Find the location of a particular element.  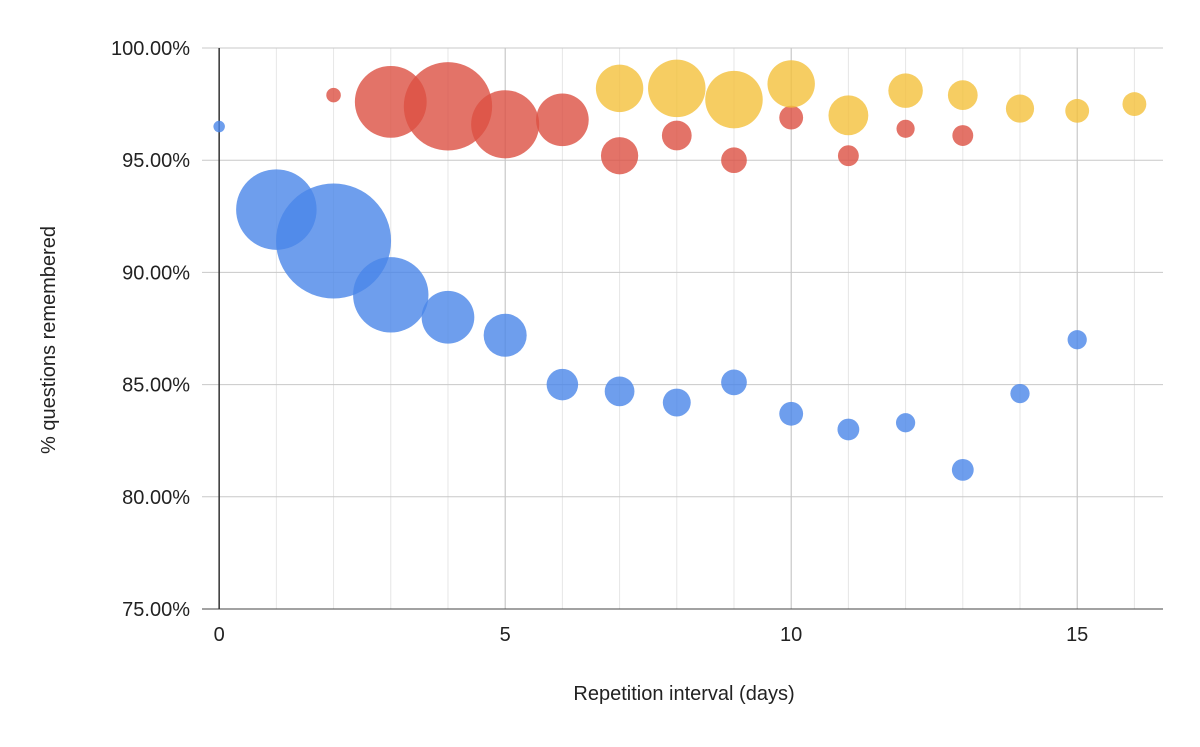

x-tick-label: 10 is located at coordinates (791, 635).